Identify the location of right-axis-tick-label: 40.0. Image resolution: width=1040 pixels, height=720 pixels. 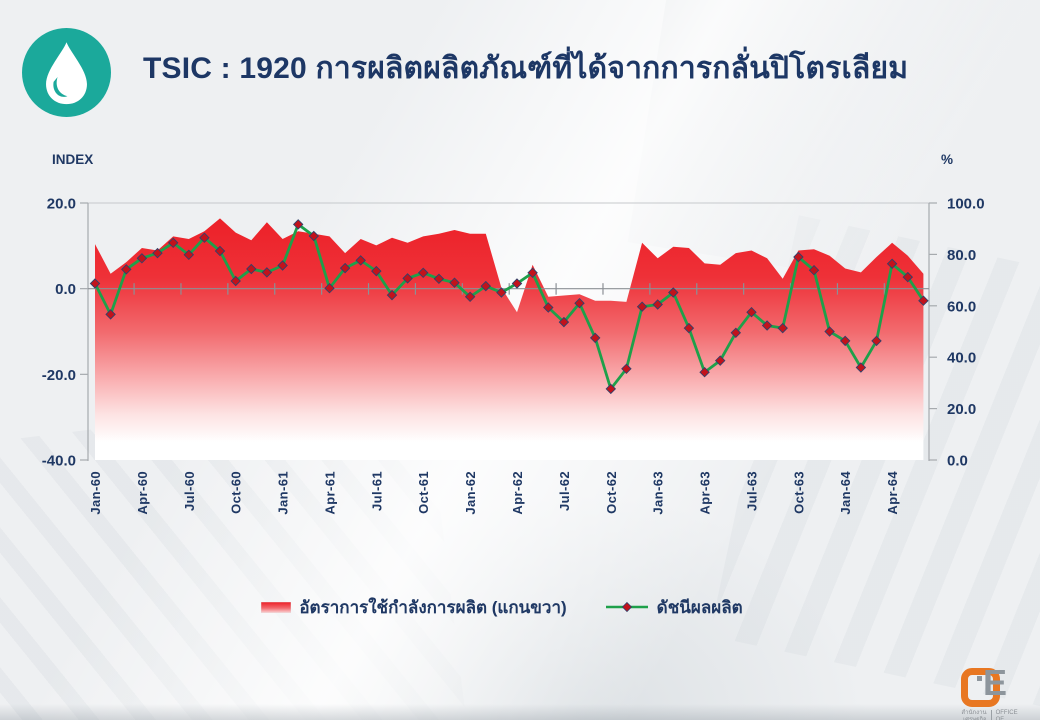
(961, 358).